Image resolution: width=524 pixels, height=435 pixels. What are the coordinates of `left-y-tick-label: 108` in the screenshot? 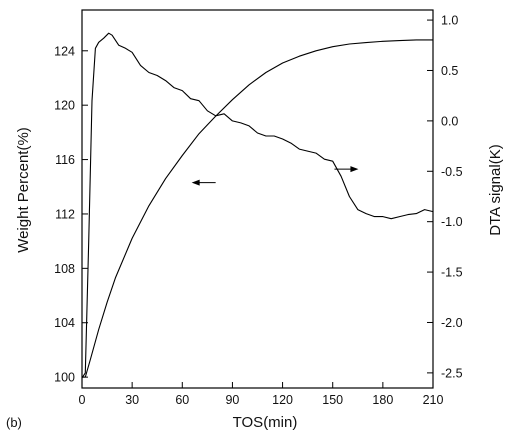 It's located at (64, 269).